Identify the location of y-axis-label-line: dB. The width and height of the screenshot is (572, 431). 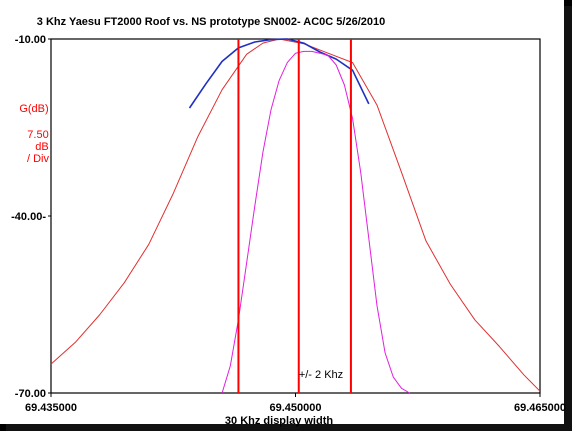
(41, 147).